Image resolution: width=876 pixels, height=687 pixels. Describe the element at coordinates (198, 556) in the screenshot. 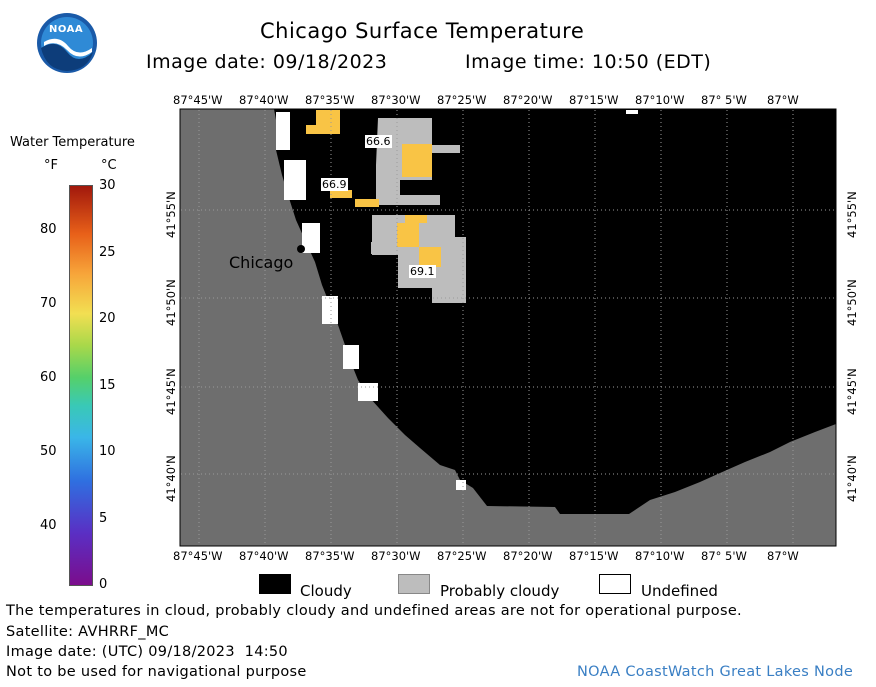

I see `lon-label-bottom: 87°45'W` at that location.